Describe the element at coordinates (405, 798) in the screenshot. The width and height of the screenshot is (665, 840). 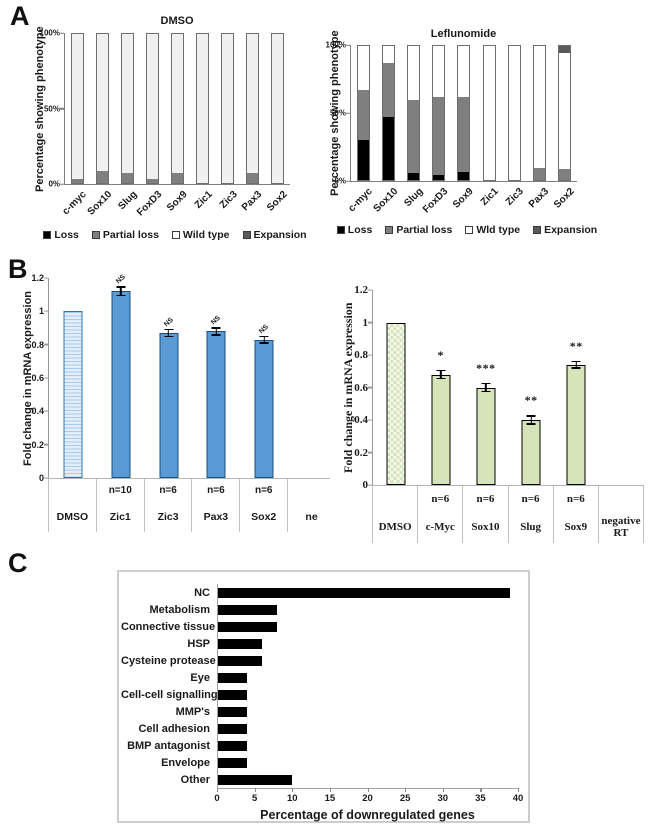
I see `x-tick-label: 25` at that location.